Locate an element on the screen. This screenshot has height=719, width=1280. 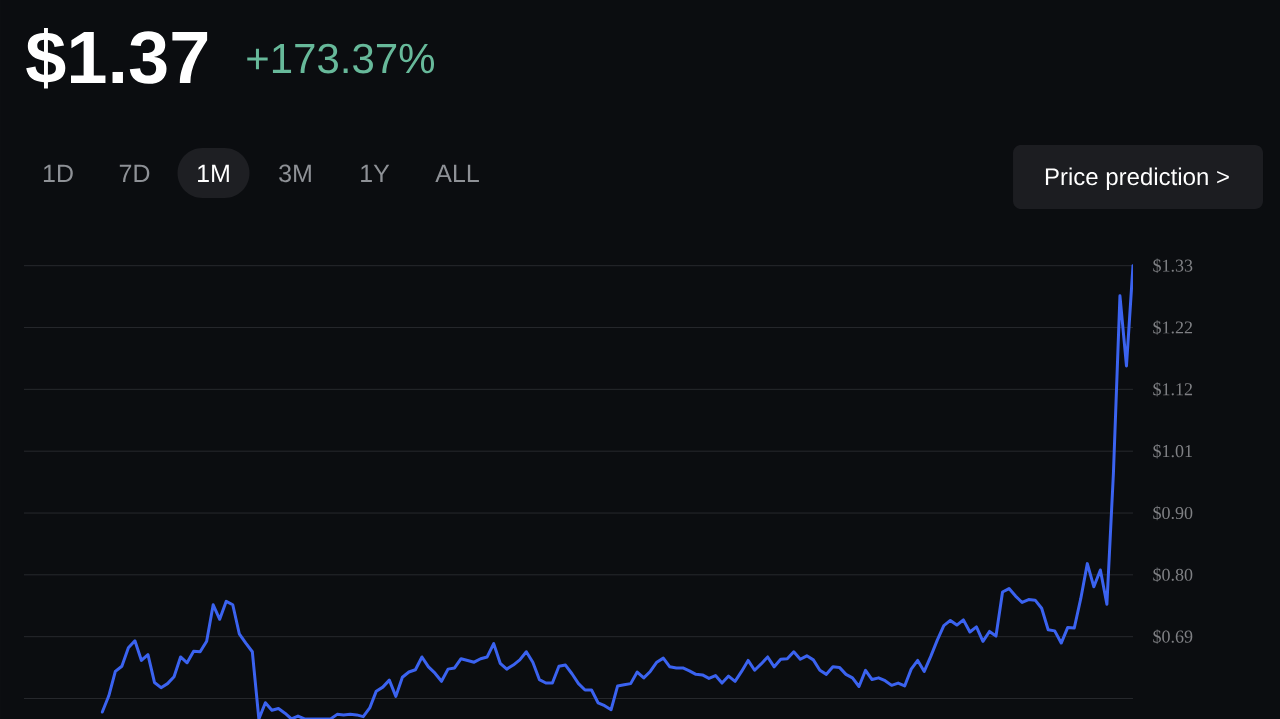
chart-title: $1.37 is located at coordinates (117, 58).